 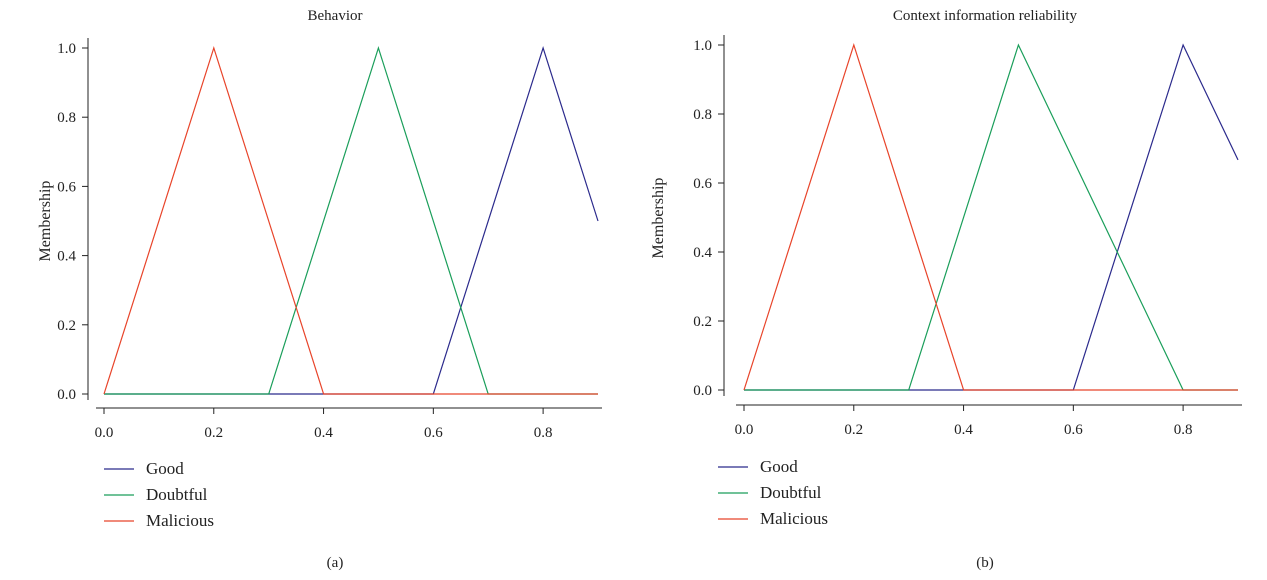 What do you see at coordinates (985, 16) in the screenshot?
I see `chart-title: Context information reliability` at bounding box center [985, 16].